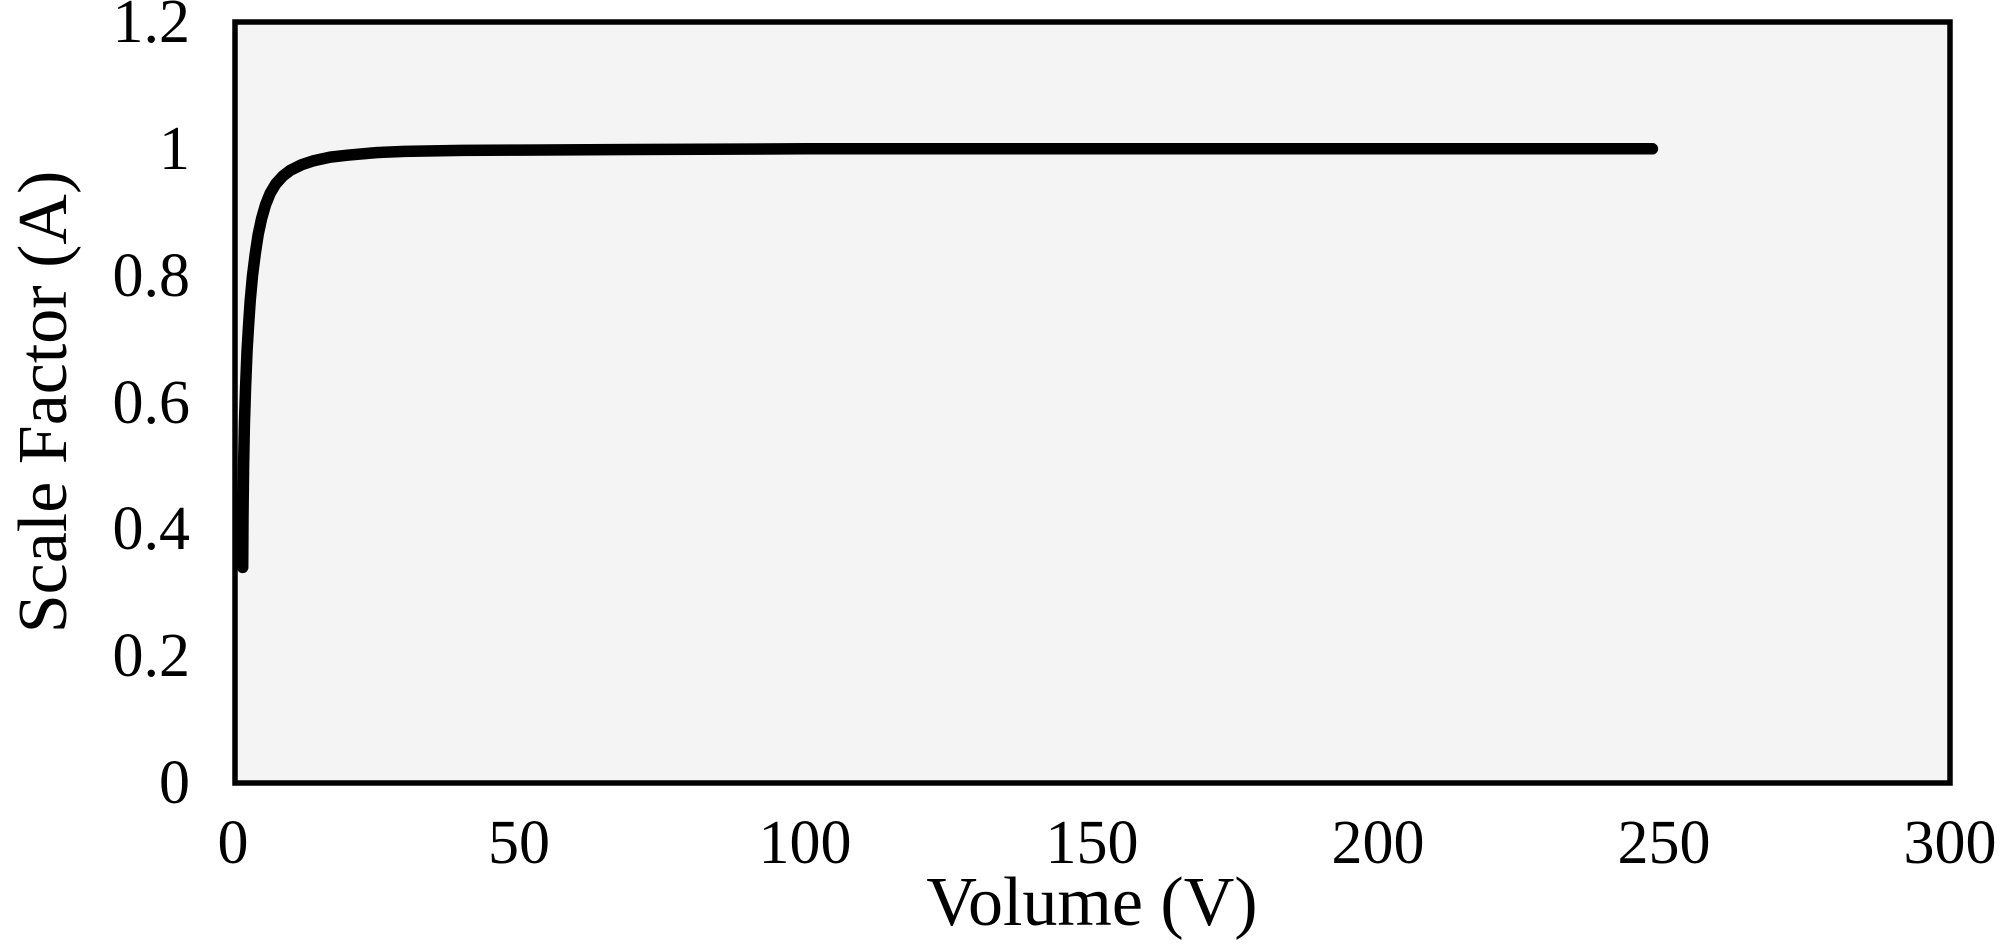 The height and width of the screenshot is (949, 2000). Describe the element at coordinates (43, 402) in the screenshot. I see `y-axis-title: Scale Factor (A)` at that location.